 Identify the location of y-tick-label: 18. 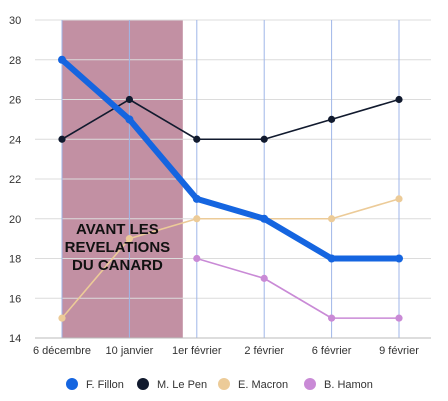
(15, 260).